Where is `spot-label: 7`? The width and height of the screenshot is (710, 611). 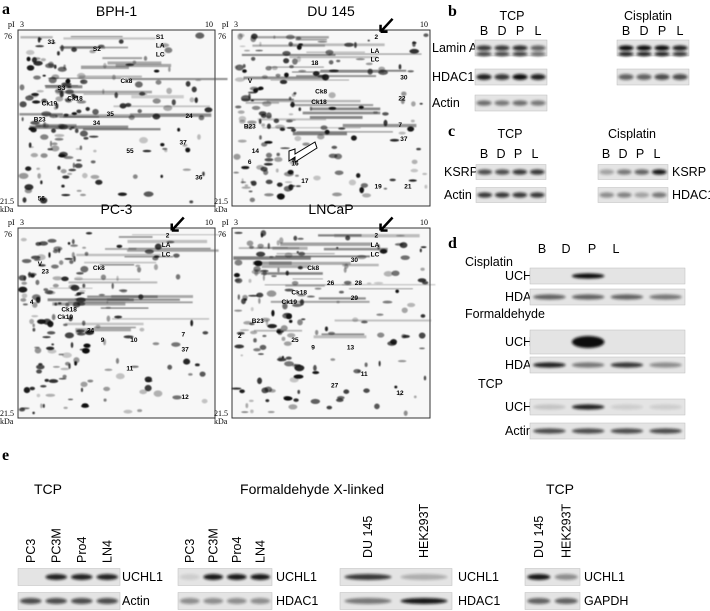
spot-label: 7 is located at coordinates (400, 125).